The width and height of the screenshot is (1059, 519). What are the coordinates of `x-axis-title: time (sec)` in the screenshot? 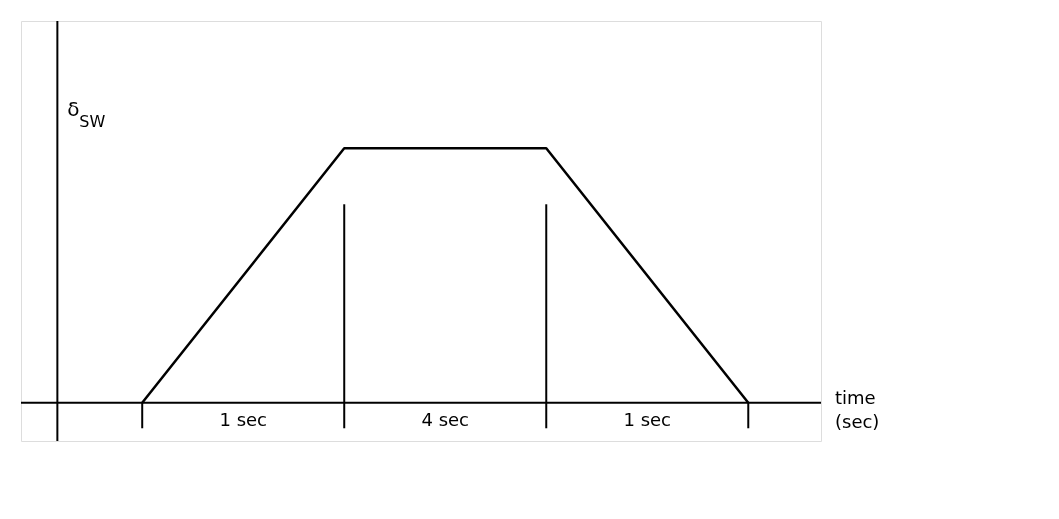 It's located at (857, 409).